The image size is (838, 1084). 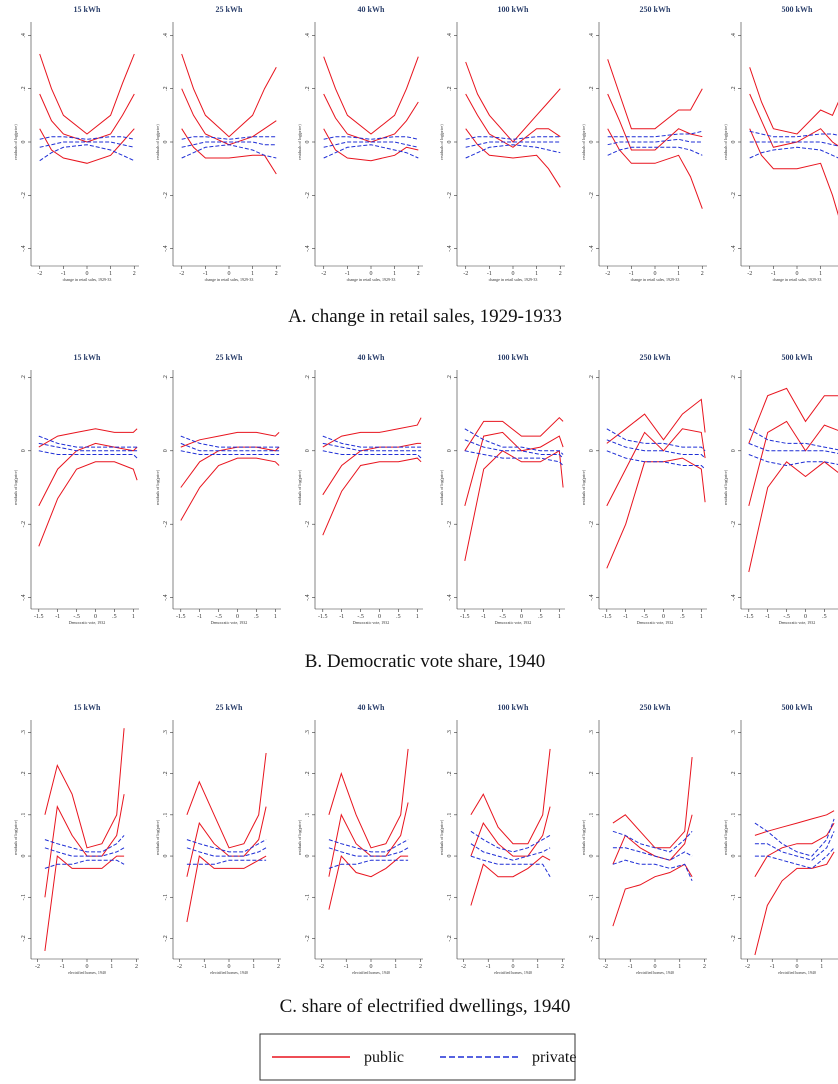 I want to click on panel-title: 15 kWh, so click(x=87, y=357).